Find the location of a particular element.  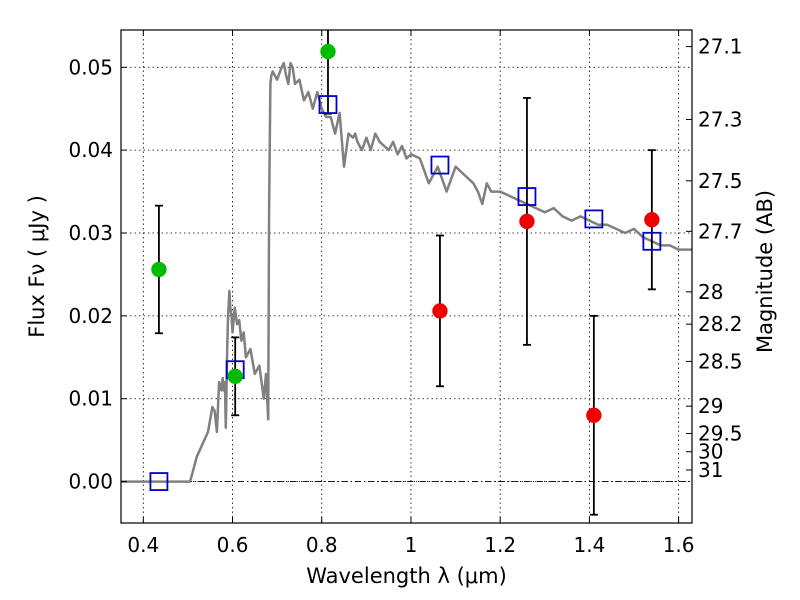

y2-tick-label: 28 is located at coordinates (710, 292).